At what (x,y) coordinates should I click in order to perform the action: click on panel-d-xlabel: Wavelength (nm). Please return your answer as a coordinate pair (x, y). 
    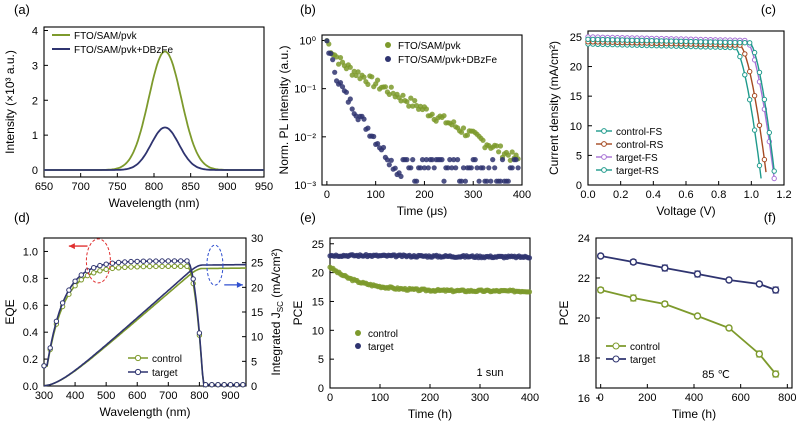
    Looking at the image, I should click on (145, 412).